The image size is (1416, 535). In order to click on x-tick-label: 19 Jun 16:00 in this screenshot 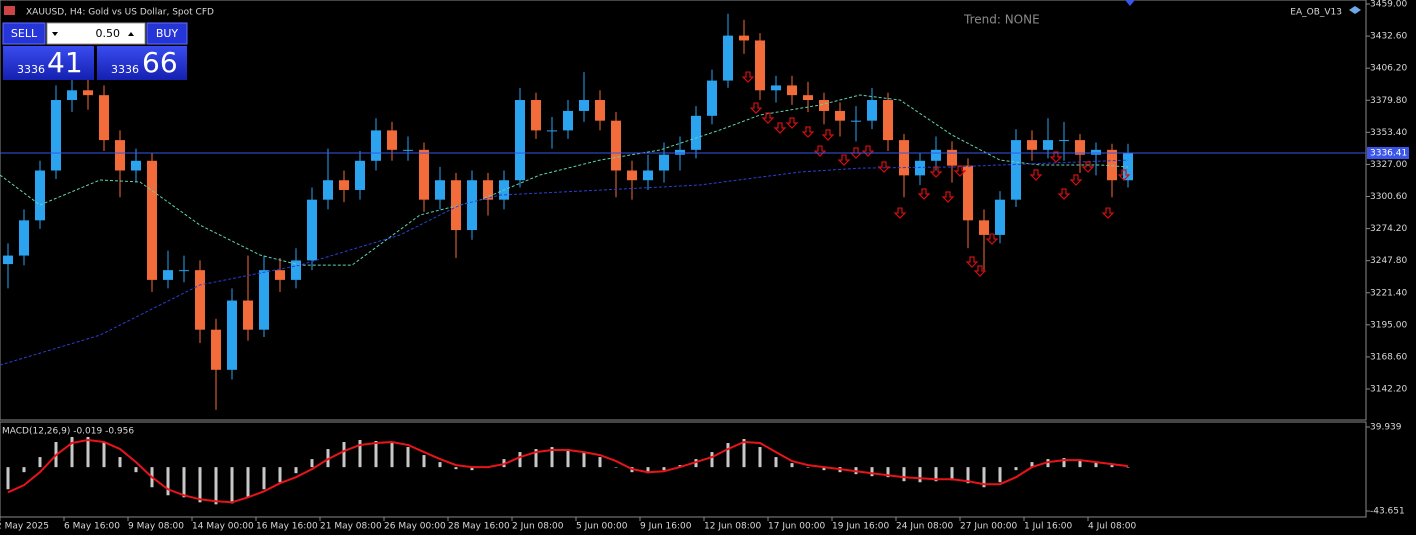, I will do `click(860, 527)`.